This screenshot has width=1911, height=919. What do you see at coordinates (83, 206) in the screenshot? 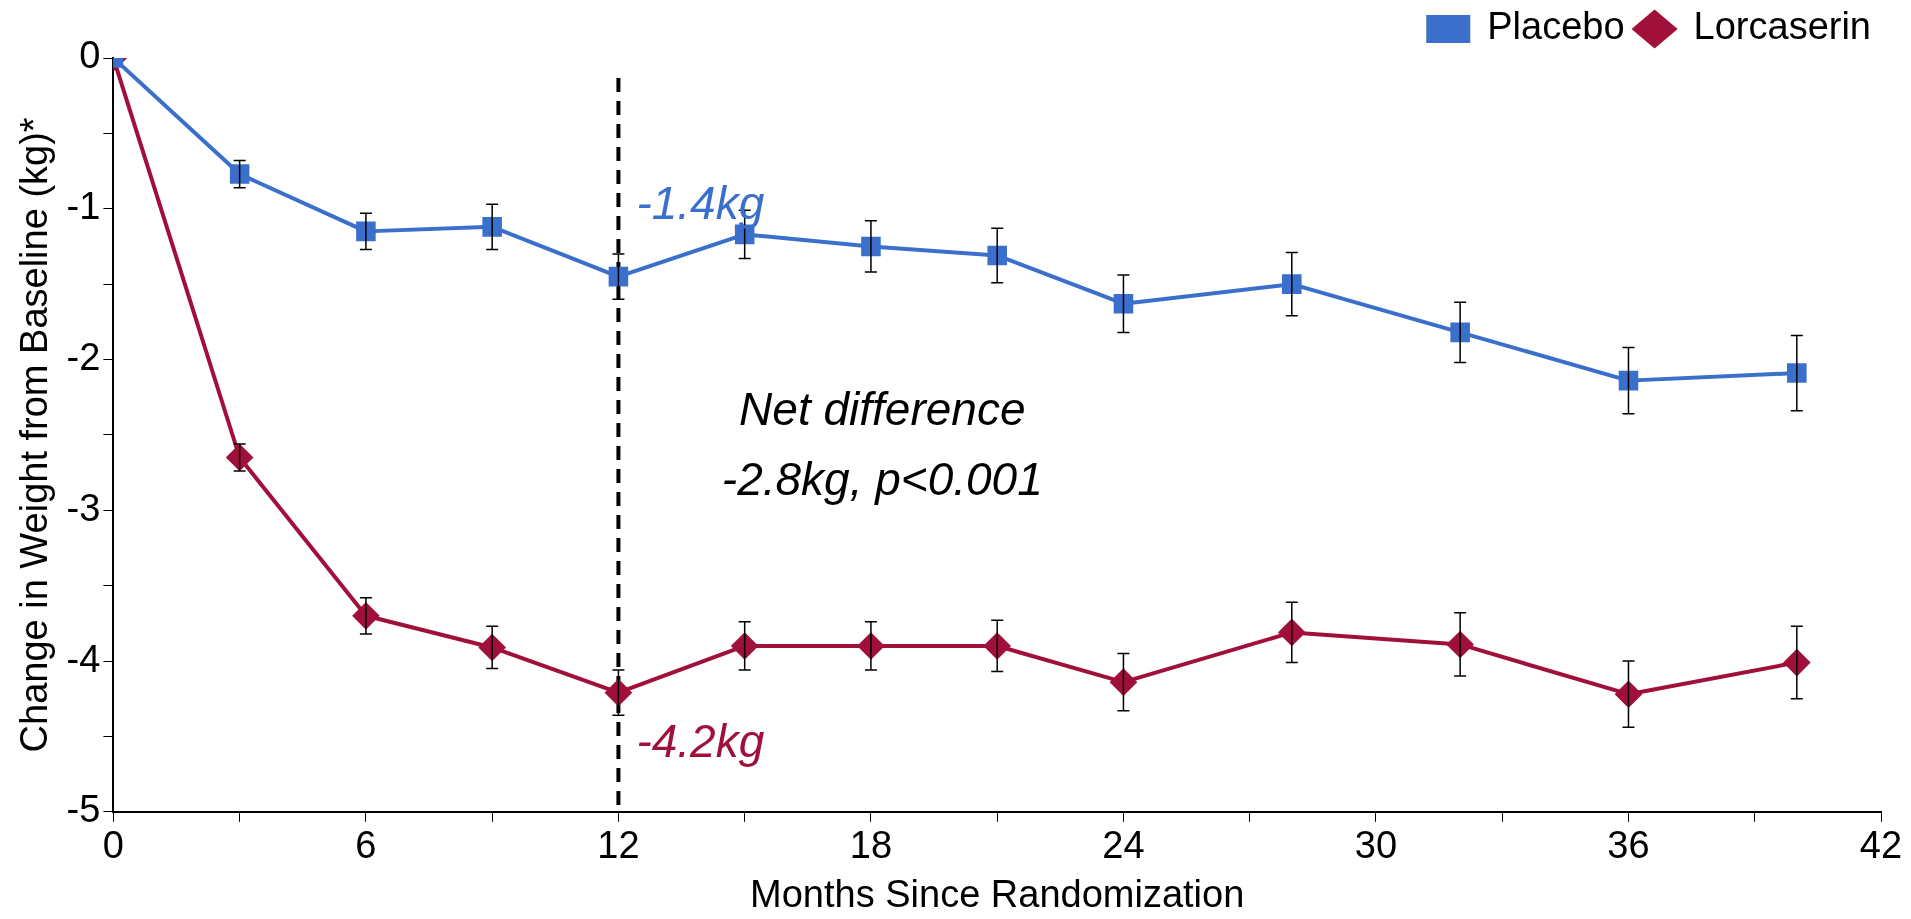
I see `y-tick-label: -1` at bounding box center [83, 206].